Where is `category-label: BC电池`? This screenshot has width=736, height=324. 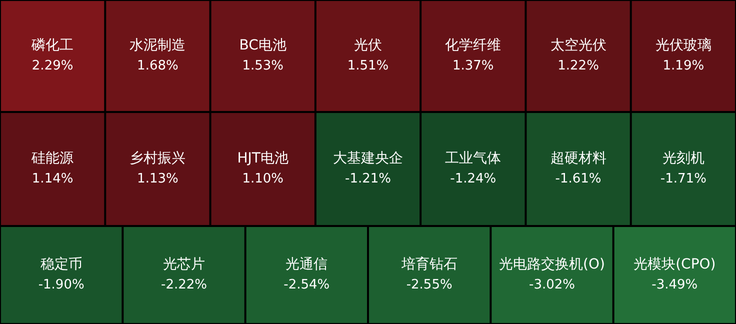
category-label: BC电池 is located at coordinates (262, 46).